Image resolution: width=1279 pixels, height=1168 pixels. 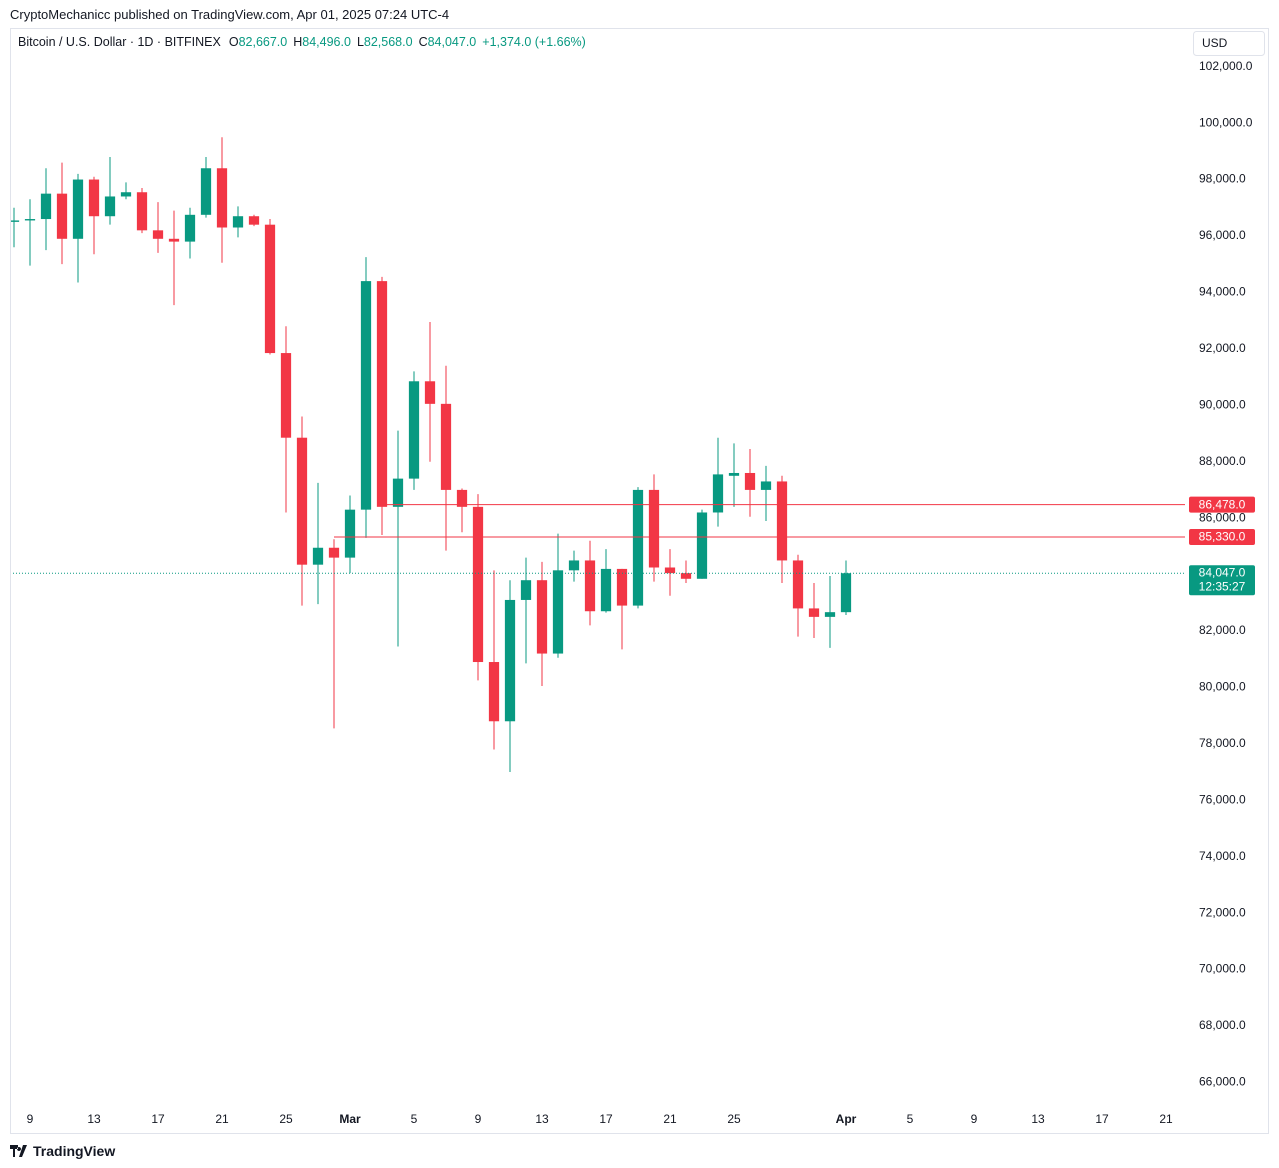 I want to click on y-tick-label: 70,000.0, so click(x=1222, y=969).